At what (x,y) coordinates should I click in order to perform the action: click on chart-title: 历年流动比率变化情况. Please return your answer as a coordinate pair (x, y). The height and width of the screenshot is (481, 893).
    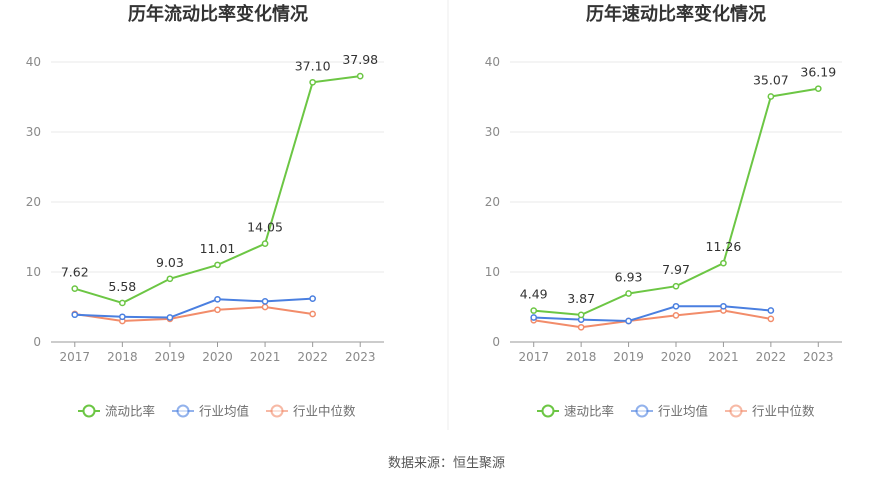
    Looking at the image, I should click on (218, 14).